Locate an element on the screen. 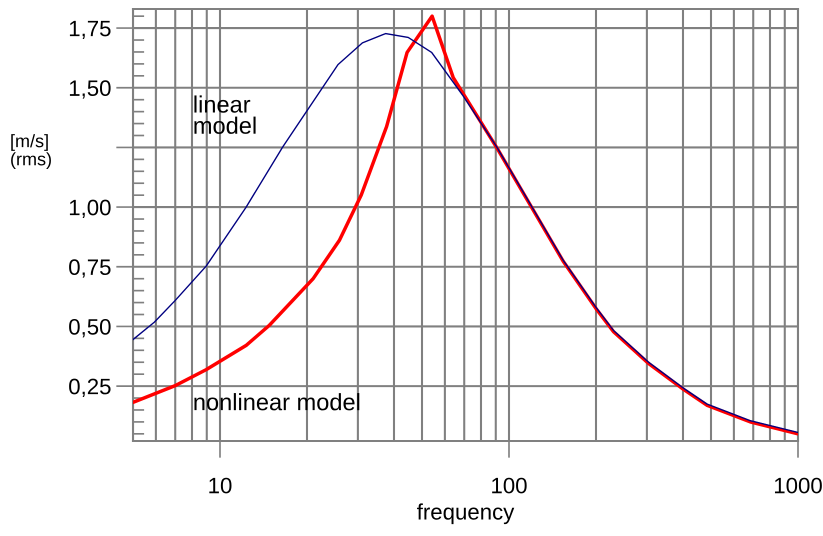  x-tick-label: 10 is located at coordinates (220, 486).